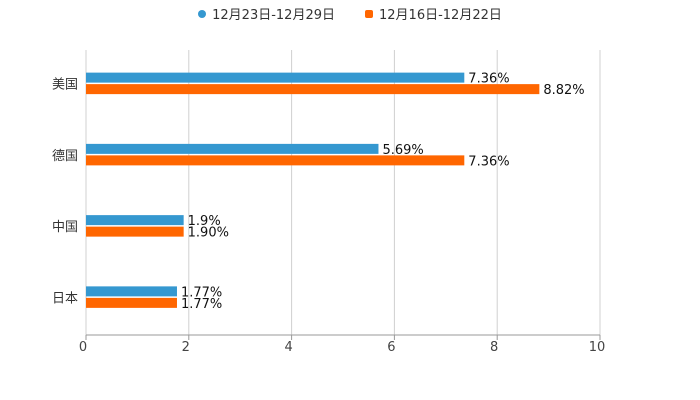 Image resolution: width=700 pixels, height=400 pixels. What do you see at coordinates (65, 227) in the screenshot?
I see `y-tick-label: 中国` at bounding box center [65, 227].